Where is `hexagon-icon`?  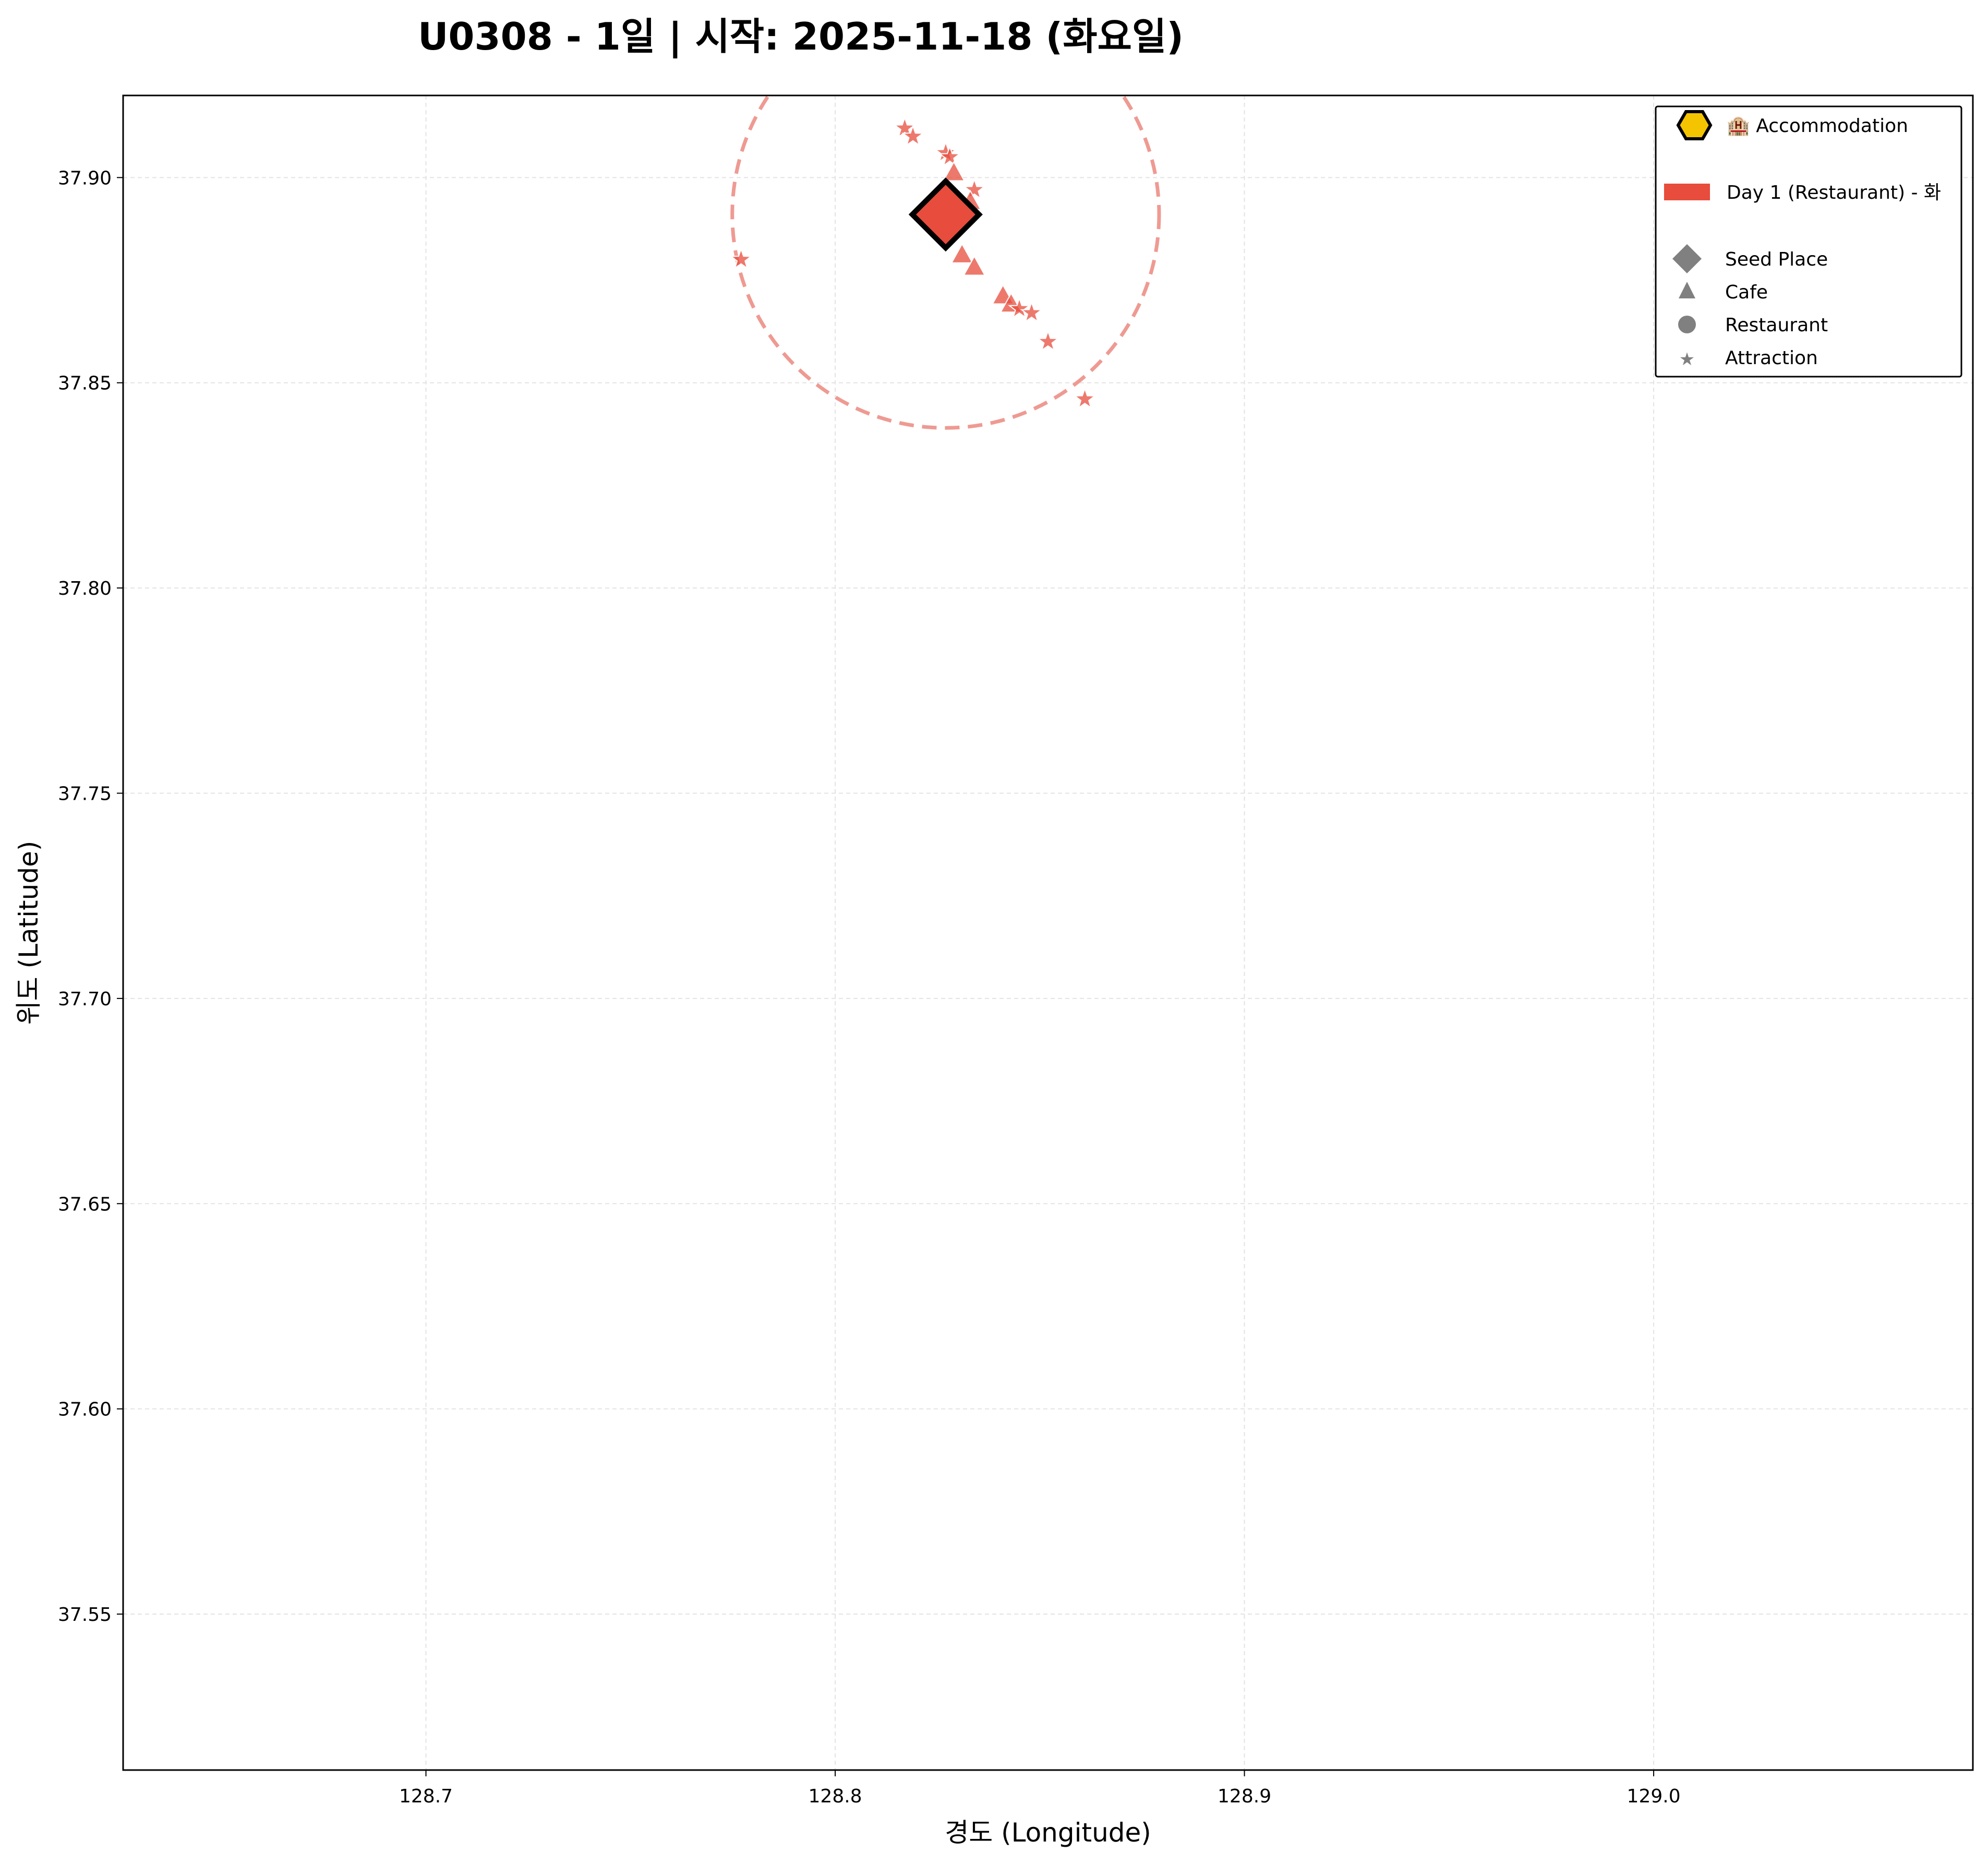 hexagon-icon is located at coordinates (1695, 125).